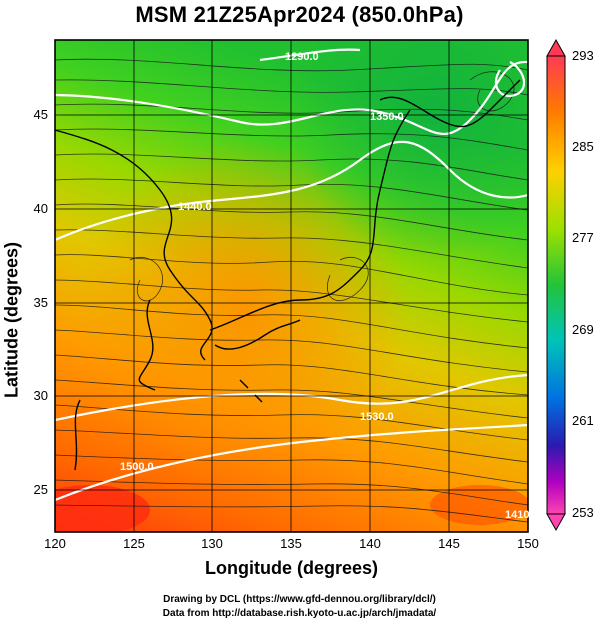 This screenshot has width=599, height=625. Describe the element at coordinates (299, 14) in the screenshot. I see `chart-title: MSM 21Z25Apr2024 (850.0hPa)` at that location.